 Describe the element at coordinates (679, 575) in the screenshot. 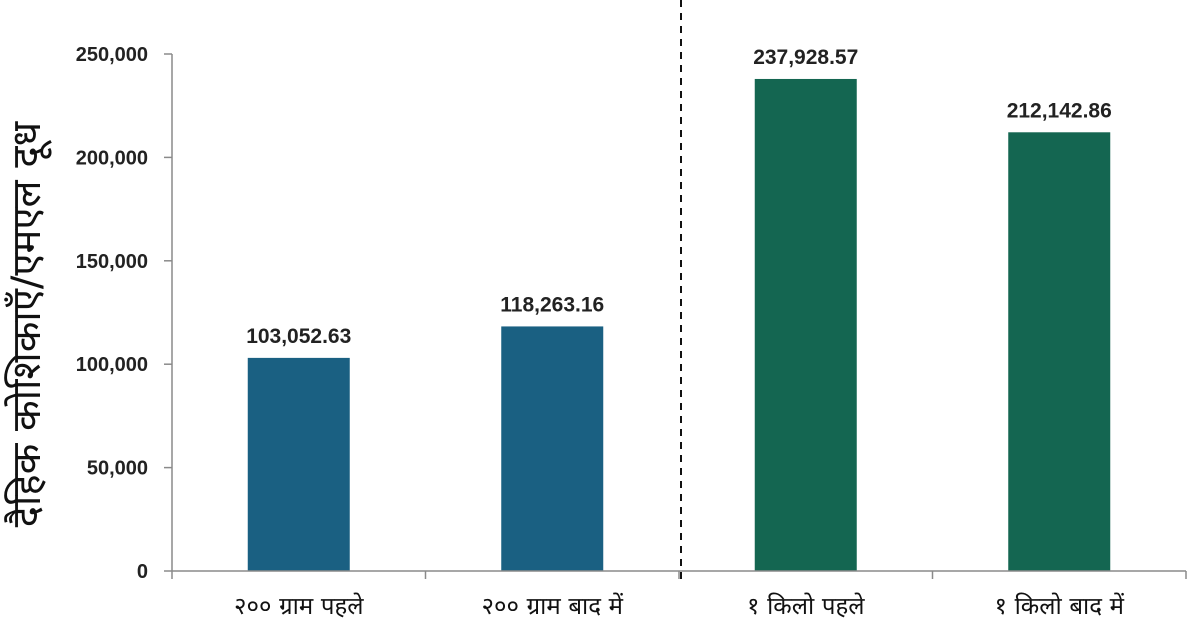

I see `x-axis-ticks` at that location.